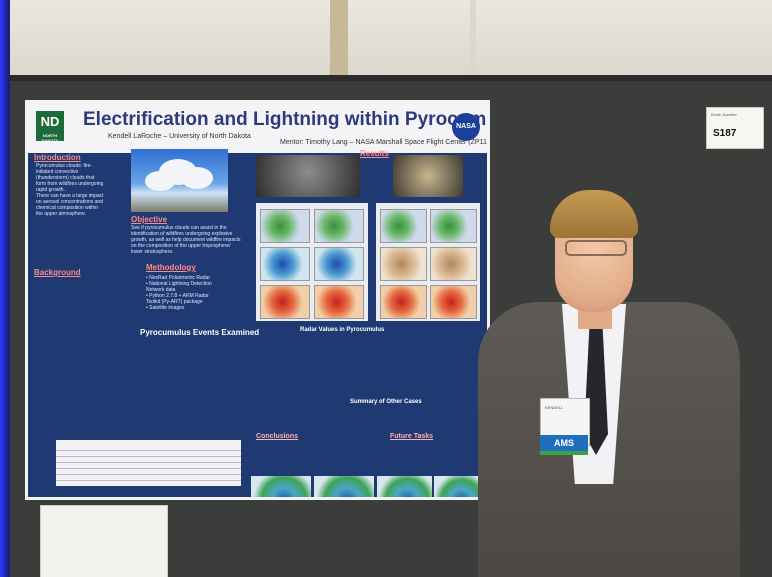  Describe the element at coordinates (594, 214) in the screenshot. I see `hair` at that location.